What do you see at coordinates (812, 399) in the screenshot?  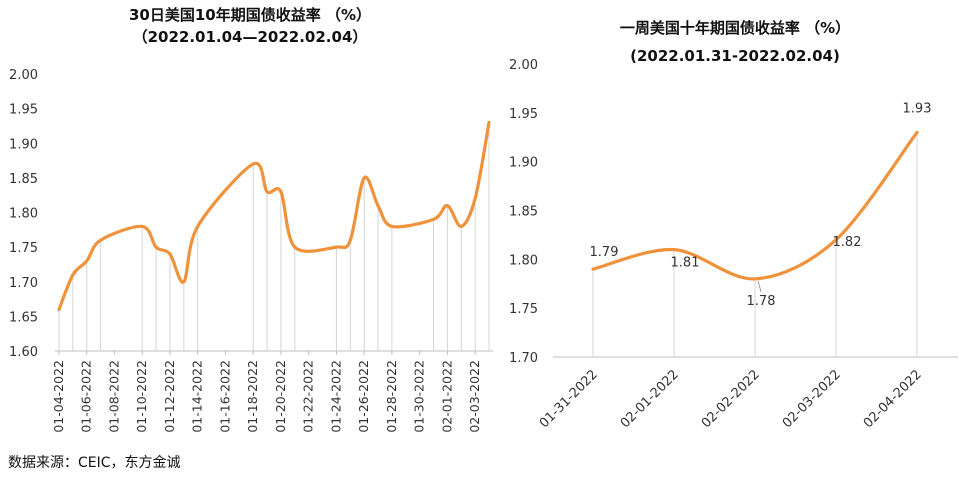 I see `right-x-tick-label: 02-03-2022` at bounding box center [812, 399].